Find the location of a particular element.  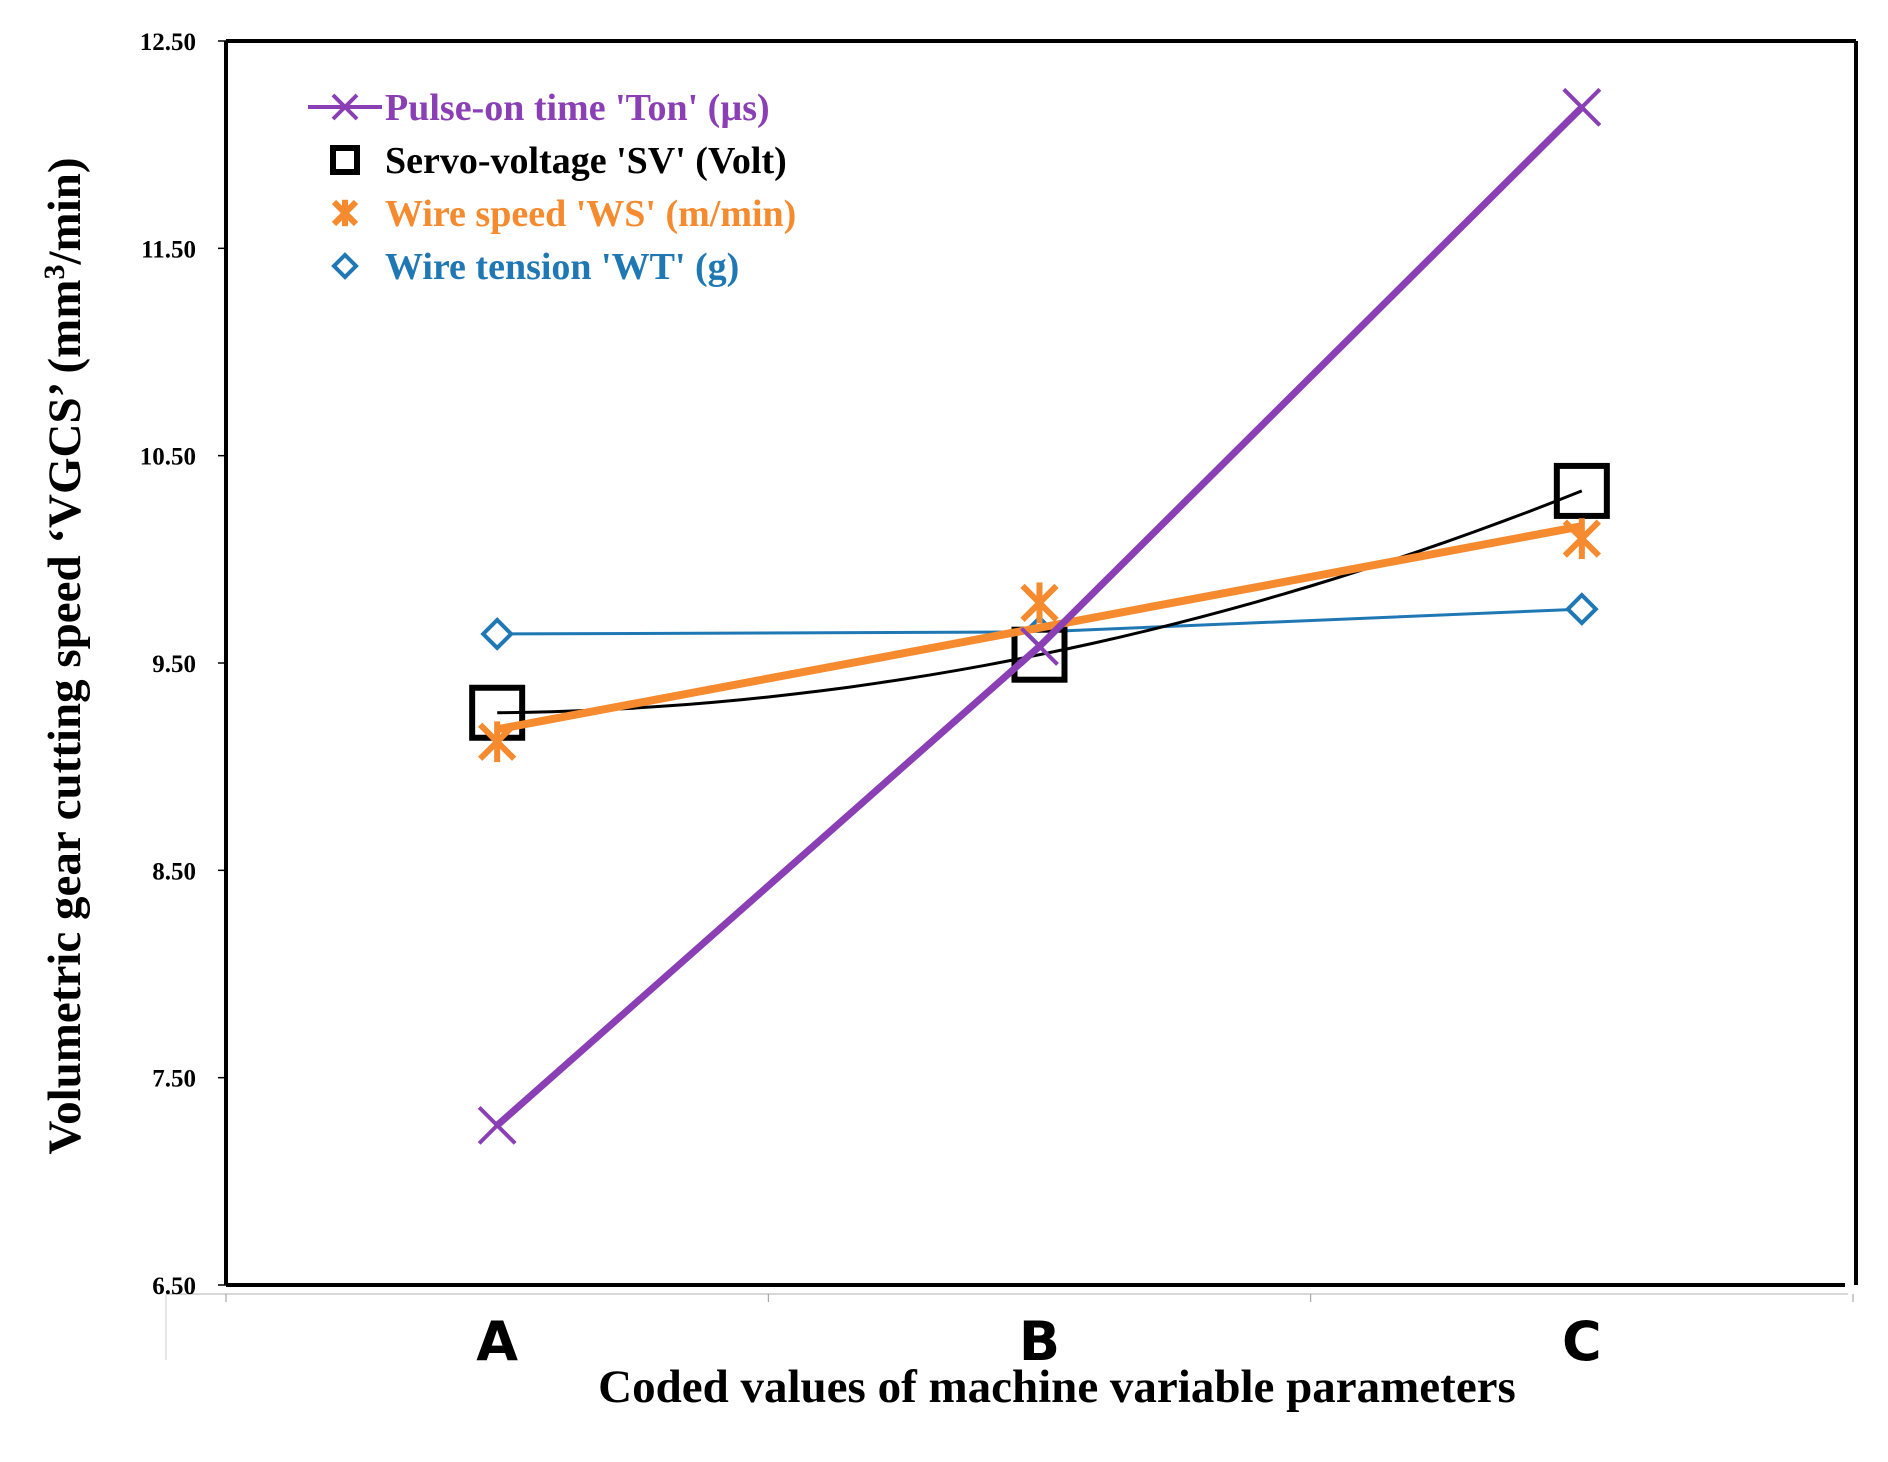

legend-entry-4: Wire tension 'WT' (g) is located at coordinates (535, 267).